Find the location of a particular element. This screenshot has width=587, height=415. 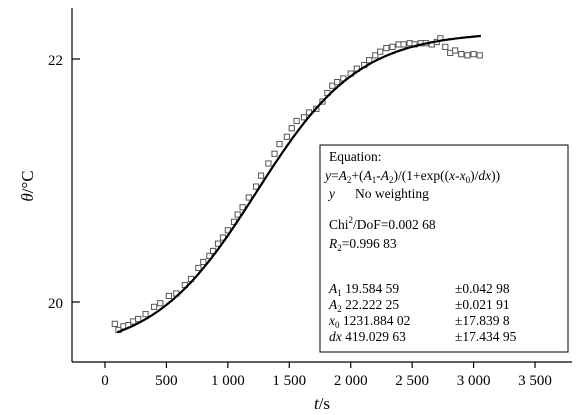

x-tick-label: 3 500 is located at coordinates (535, 381).